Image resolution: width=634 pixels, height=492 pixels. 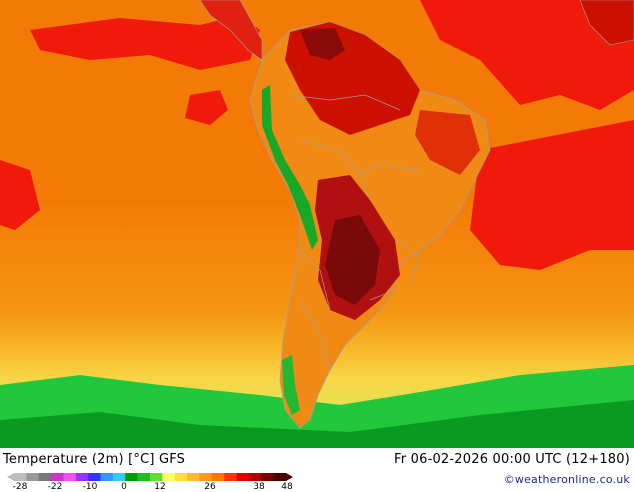 What do you see at coordinates (291, 385) in the screenshot?
I see `andes-strip-south` at bounding box center [291, 385].